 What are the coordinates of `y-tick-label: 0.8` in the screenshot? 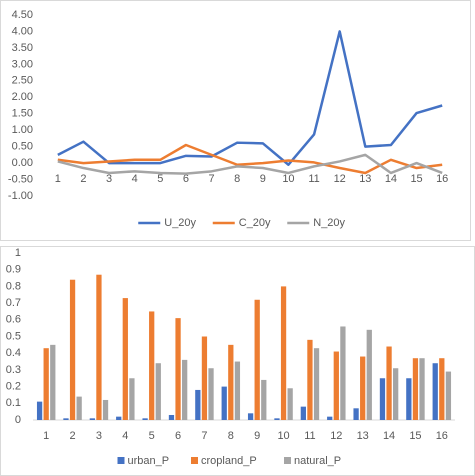 It's located at (13, 286).